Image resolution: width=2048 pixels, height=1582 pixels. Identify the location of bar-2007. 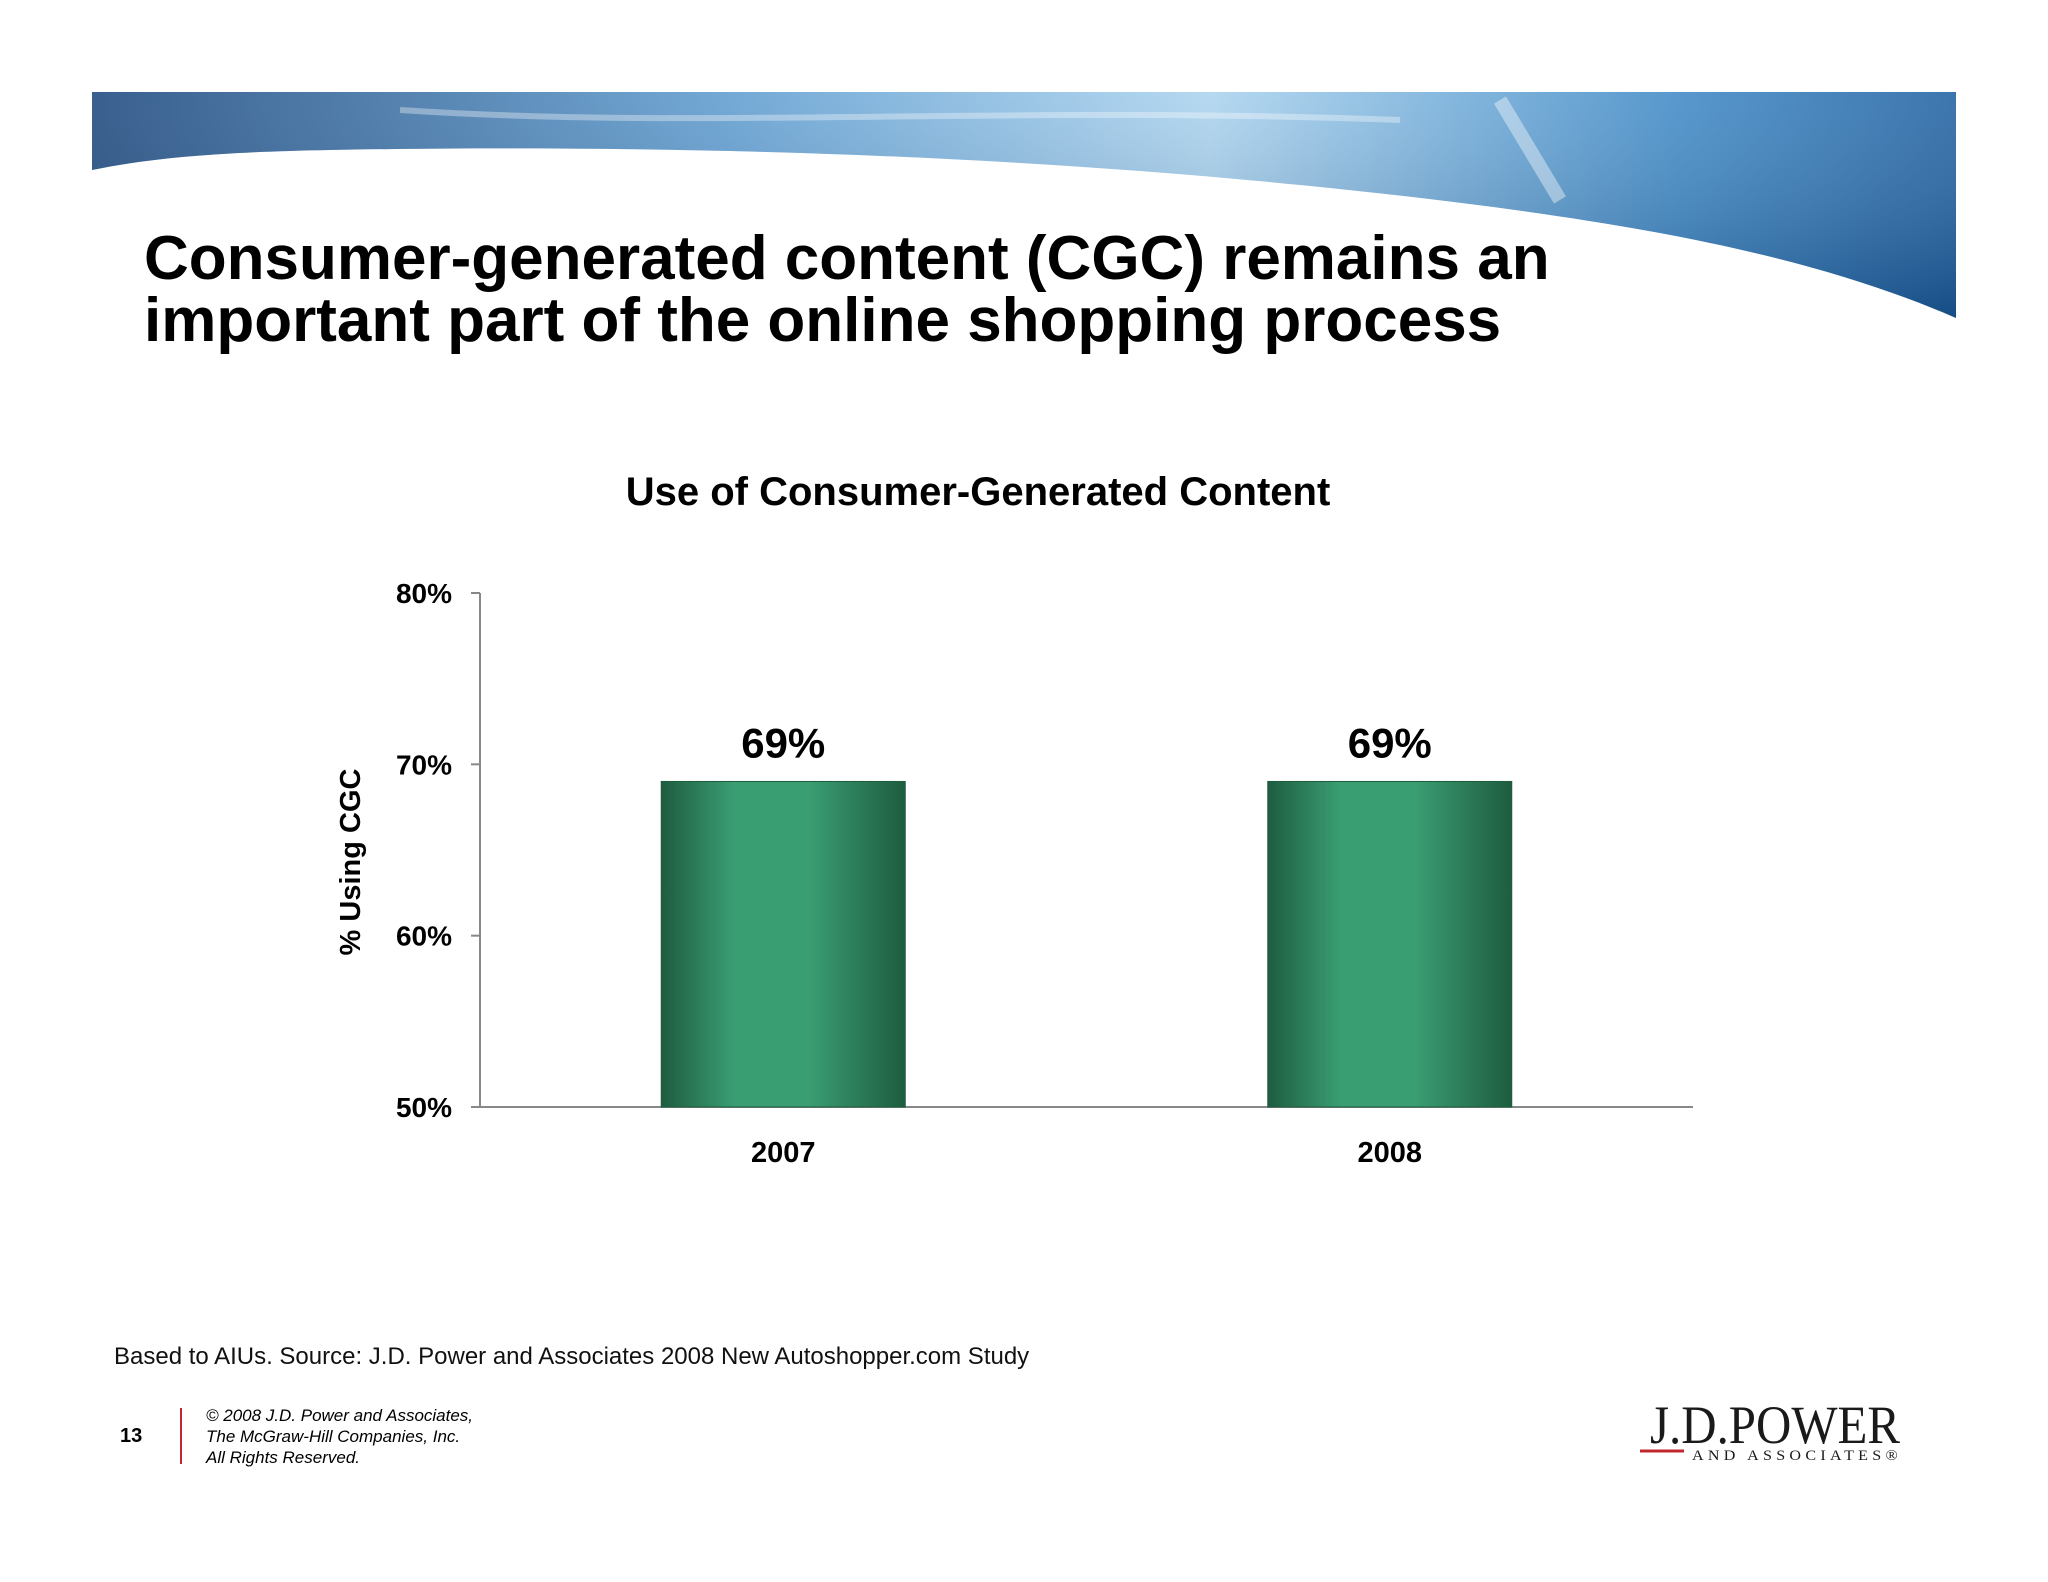
(783, 944).